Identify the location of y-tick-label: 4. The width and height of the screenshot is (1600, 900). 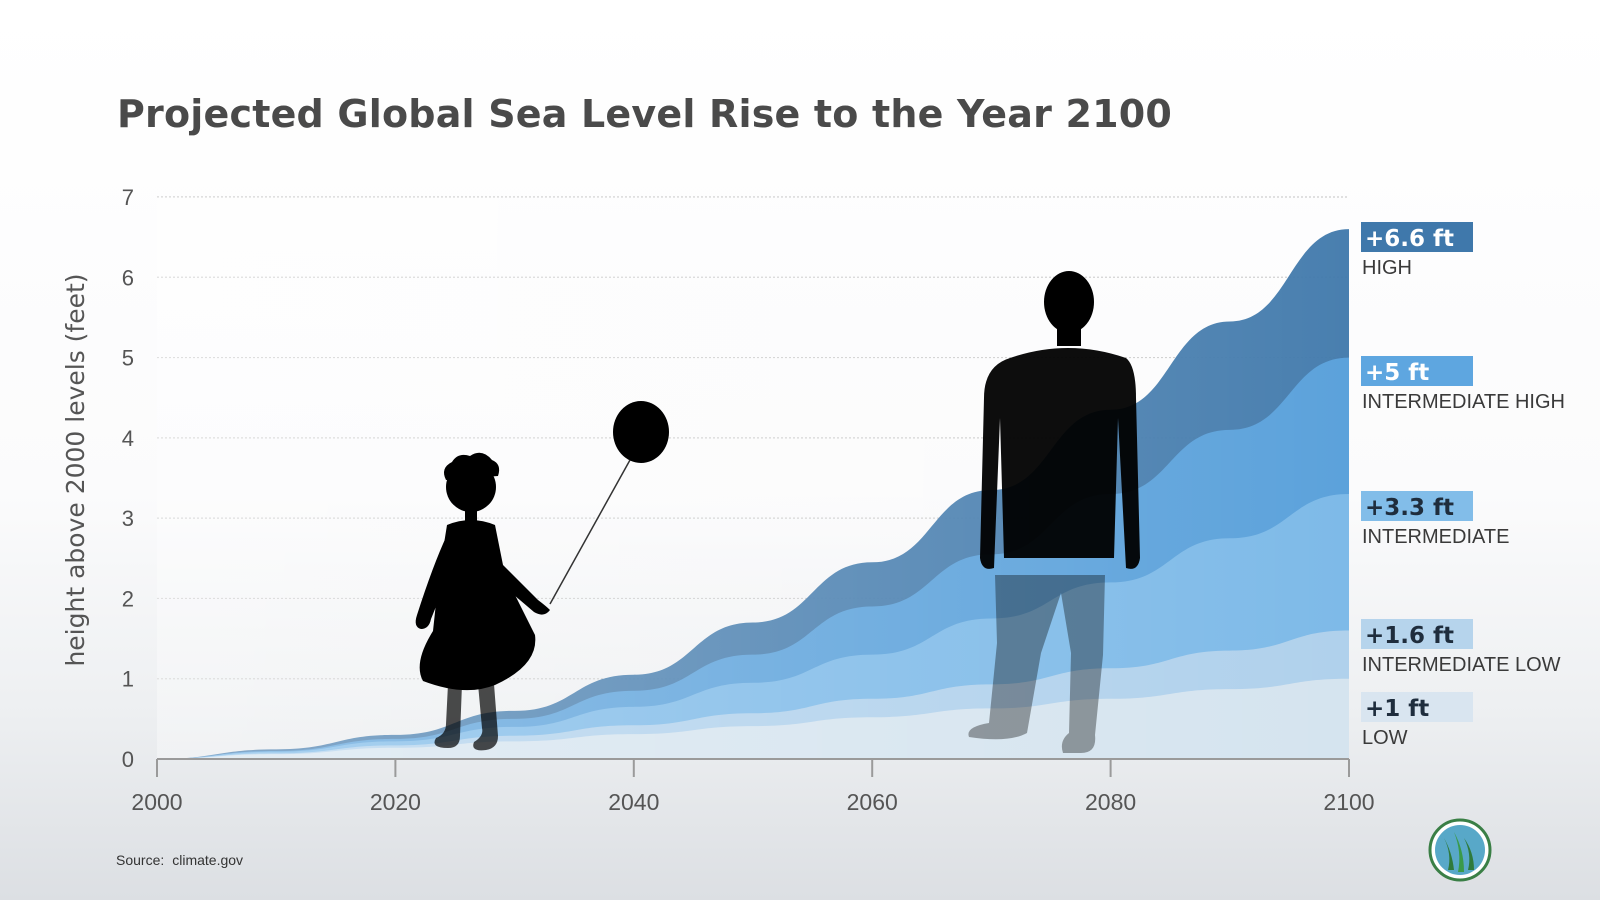
(128, 438).